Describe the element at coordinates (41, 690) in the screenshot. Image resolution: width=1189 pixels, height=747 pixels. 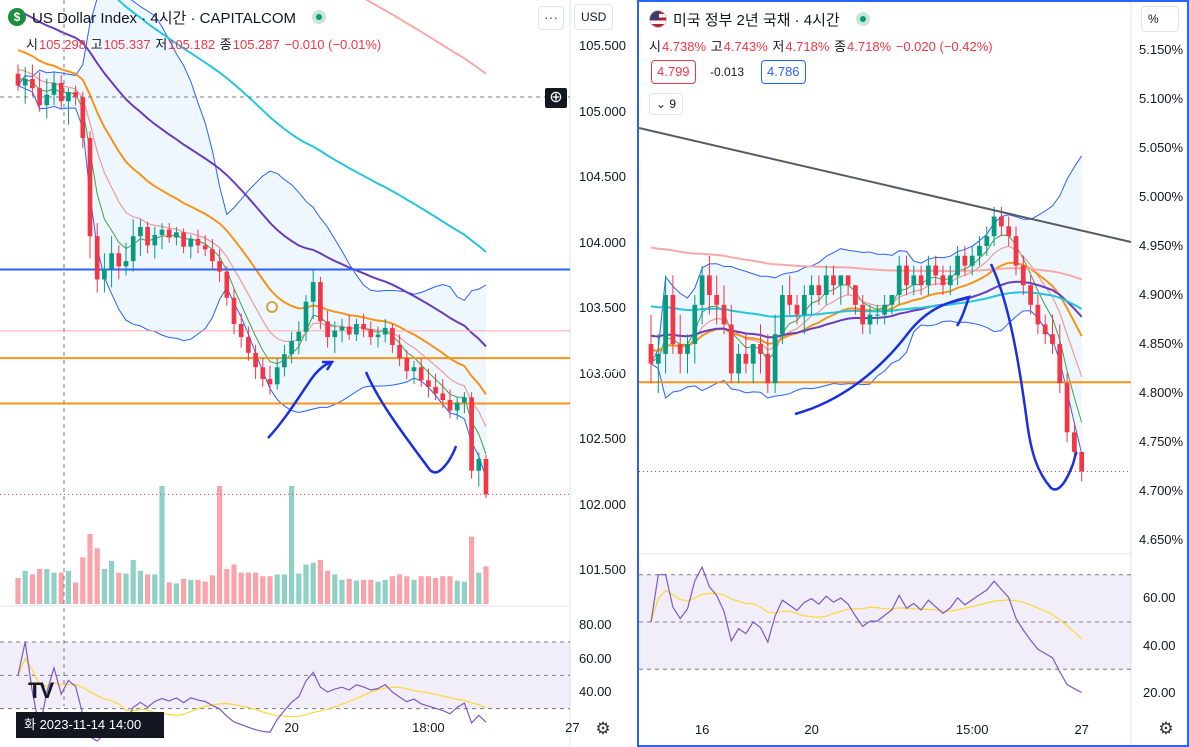
I see `tradingview-logo: TV` at that location.